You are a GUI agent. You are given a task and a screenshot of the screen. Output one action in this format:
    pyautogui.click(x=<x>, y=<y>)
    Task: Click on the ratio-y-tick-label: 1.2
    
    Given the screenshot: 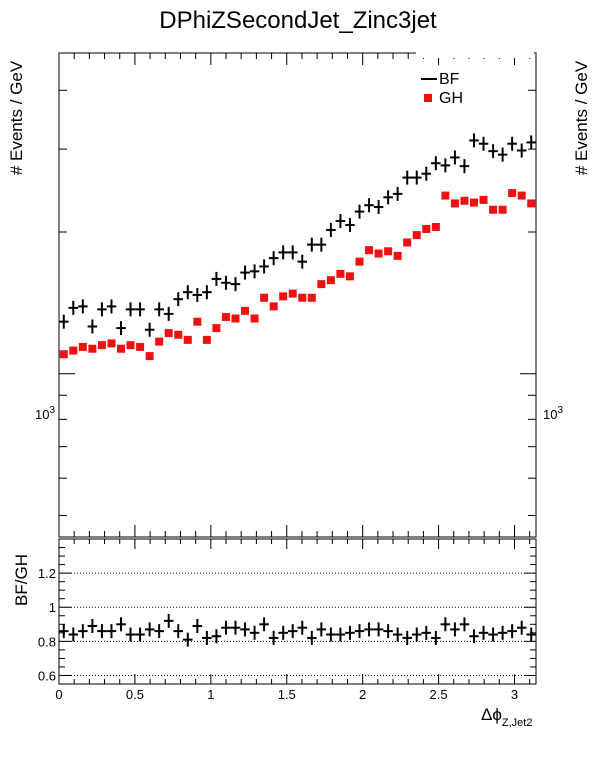 What is the action you would take?
    pyautogui.click(x=47, y=573)
    